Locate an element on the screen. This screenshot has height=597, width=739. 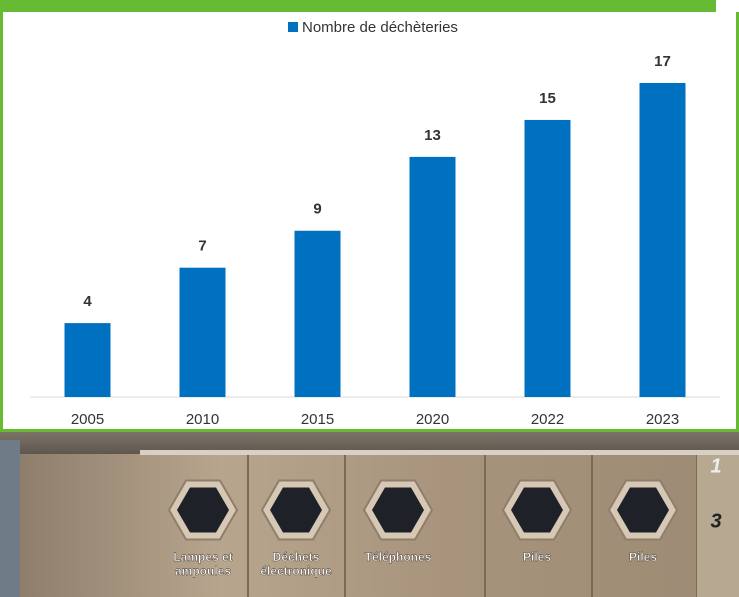
x-tick-label: 2005 is located at coordinates (87, 419).